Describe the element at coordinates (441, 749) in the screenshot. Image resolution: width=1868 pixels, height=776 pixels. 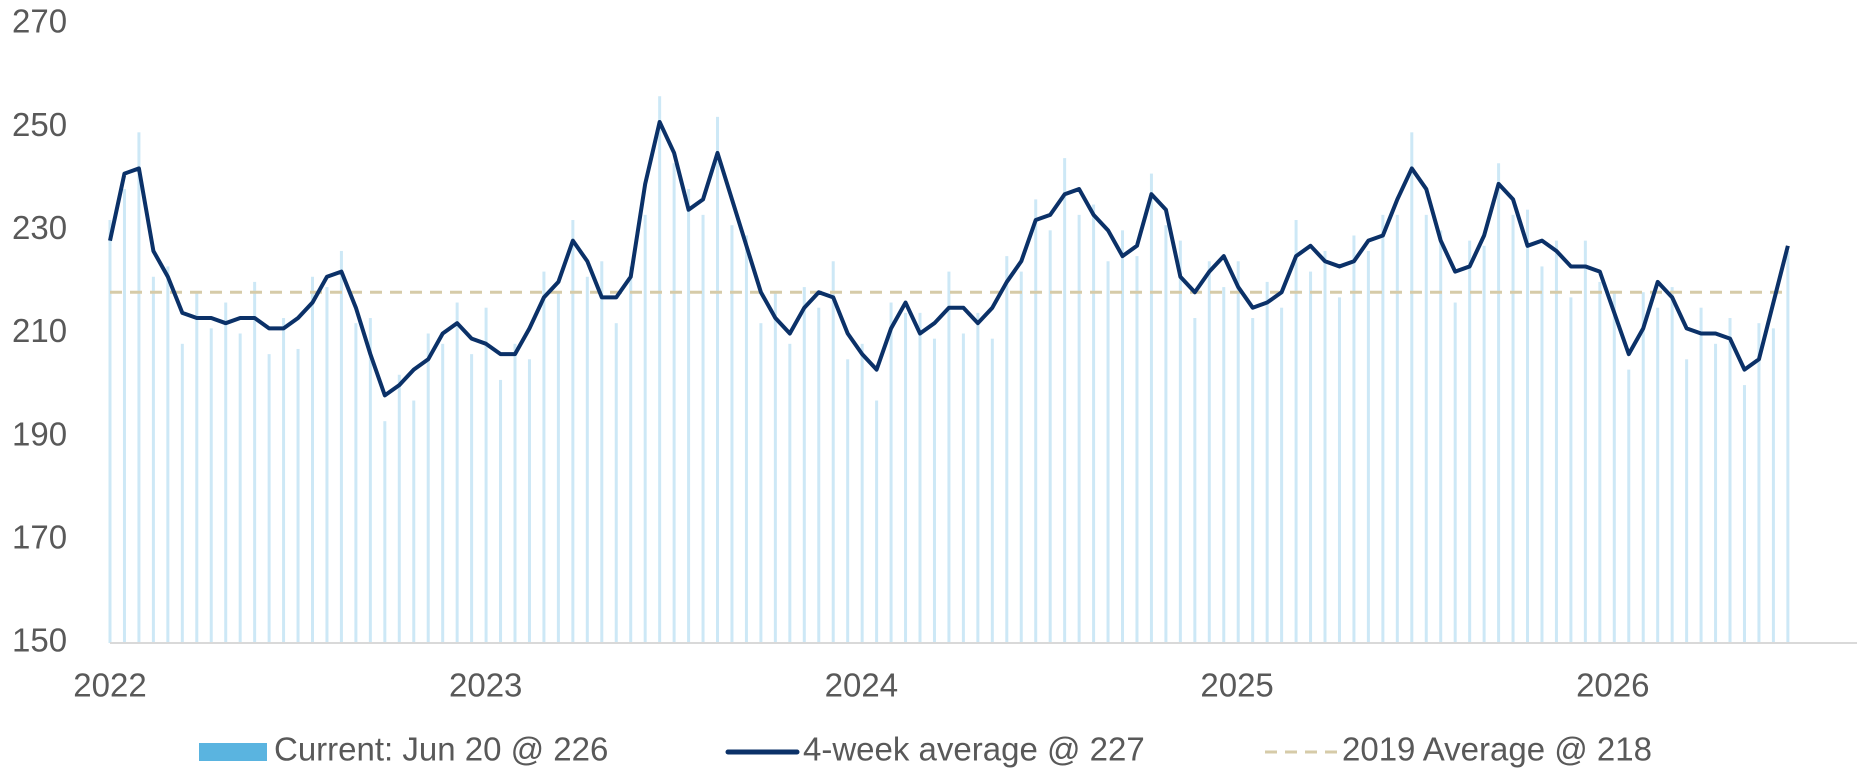
I see `legend-label: Current: Jun 20 @ 226` at that location.